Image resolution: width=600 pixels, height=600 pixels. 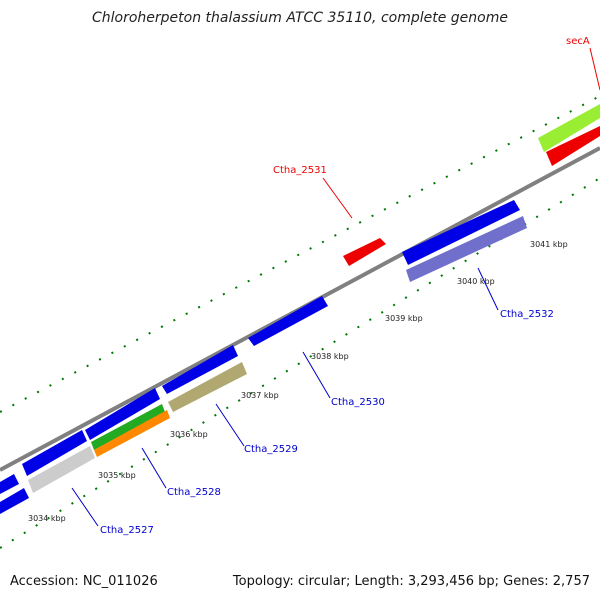 I want to click on ctha-2531-callout-line, so click(x=337, y=198).